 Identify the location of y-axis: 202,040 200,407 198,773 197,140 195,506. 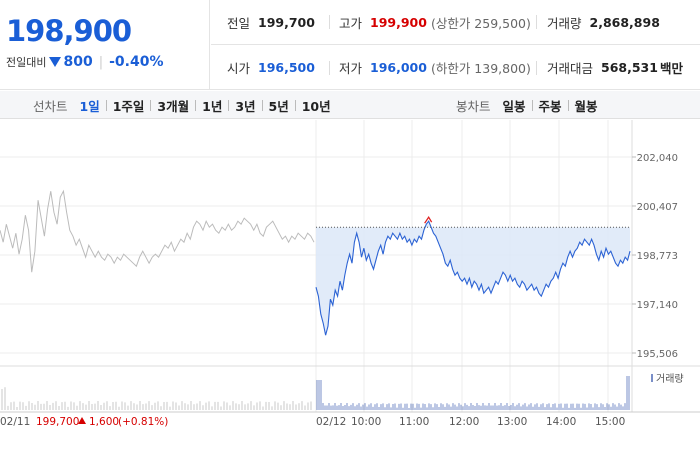
(655, 256).